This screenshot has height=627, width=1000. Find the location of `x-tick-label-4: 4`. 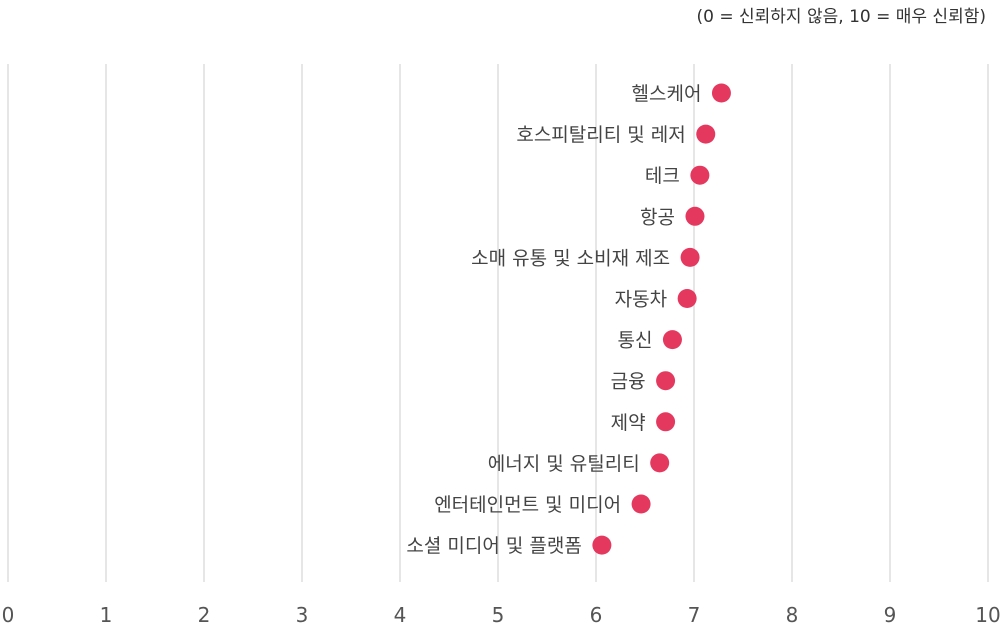

x-tick-label-4: 4 is located at coordinates (400, 615).